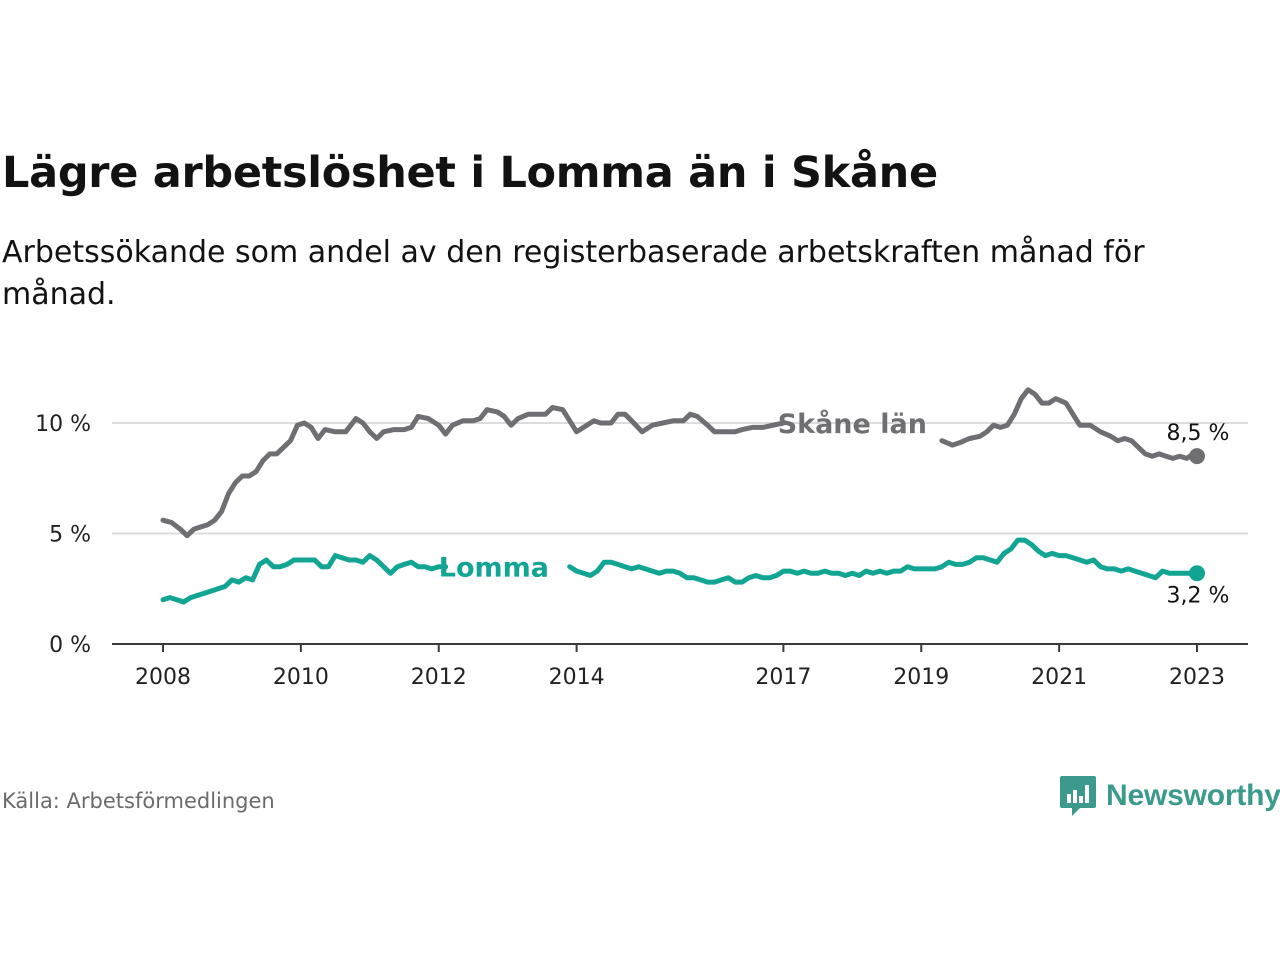 This screenshot has width=1280, height=960. Describe the element at coordinates (70, 535) in the screenshot. I see `y-tick-label: 5 %` at that location.